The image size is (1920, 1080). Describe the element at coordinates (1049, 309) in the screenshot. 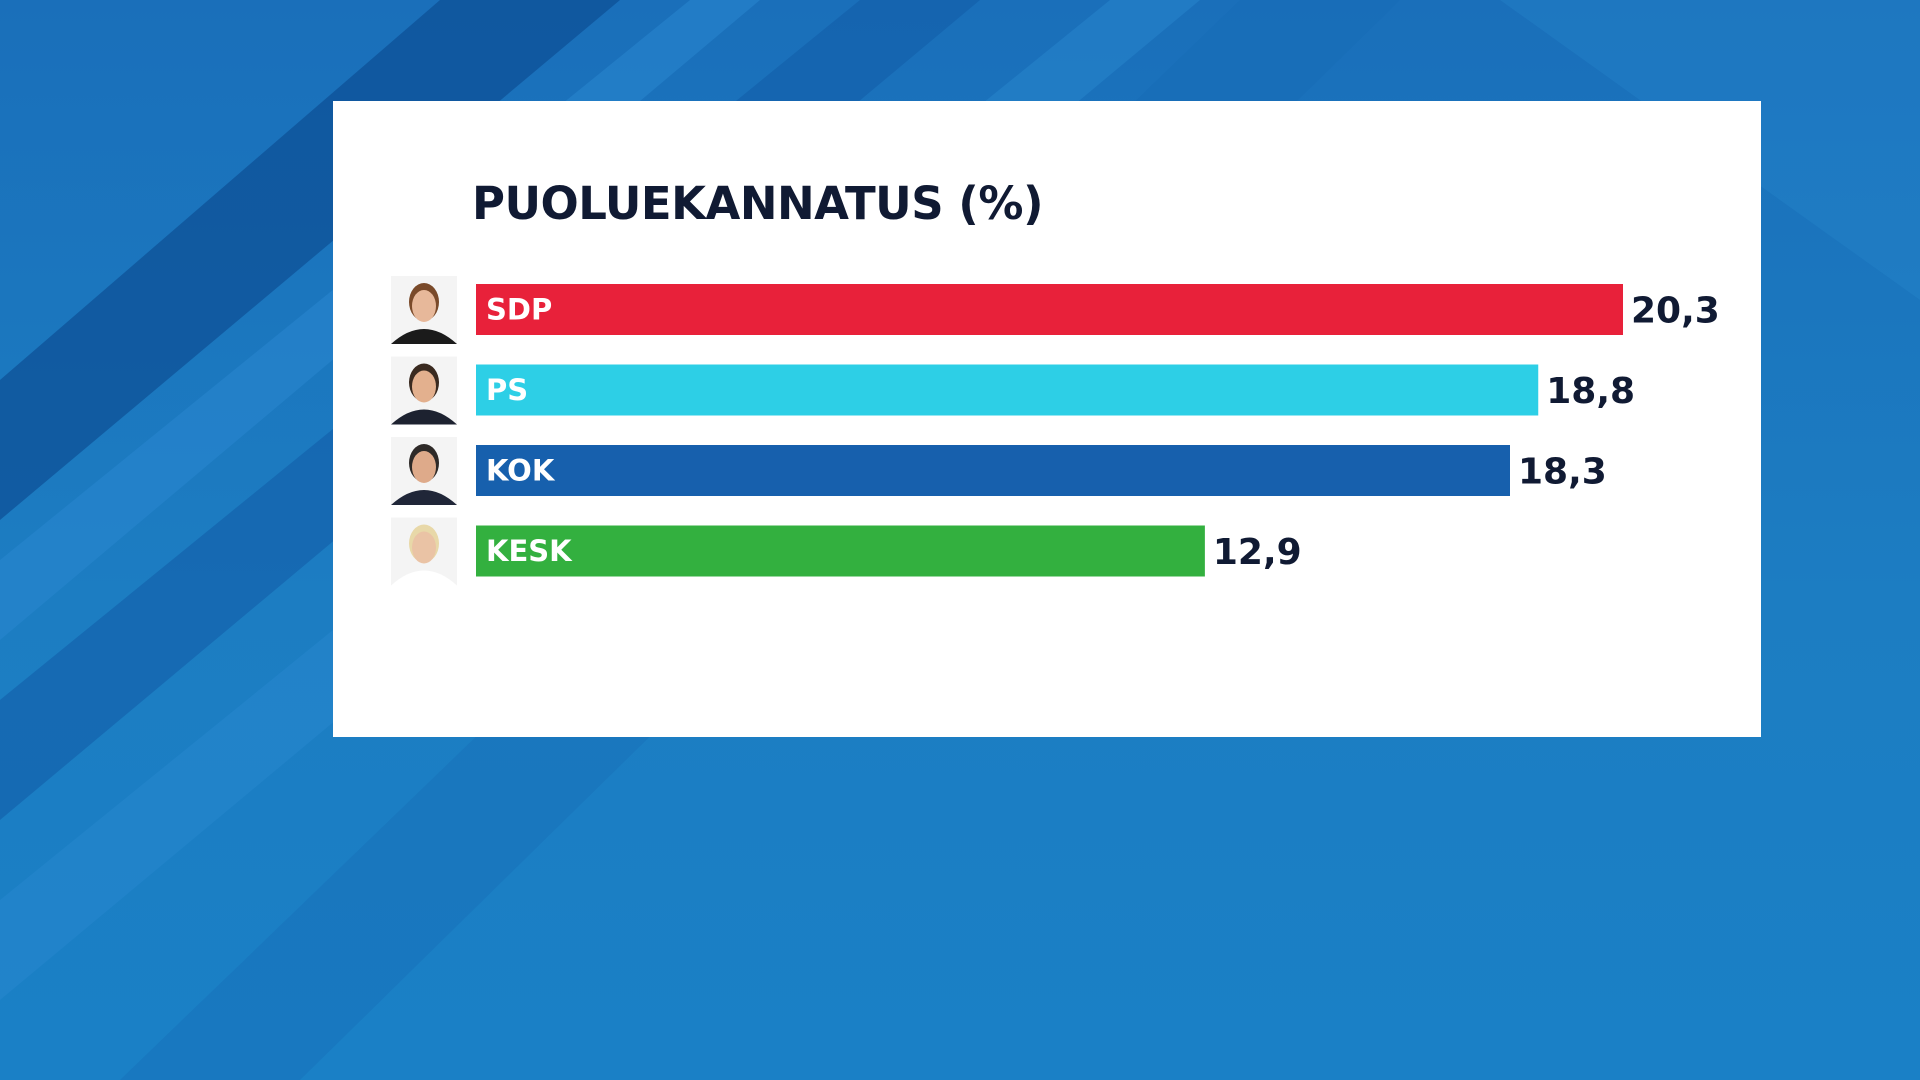

I see `bar-sdp` at that location.